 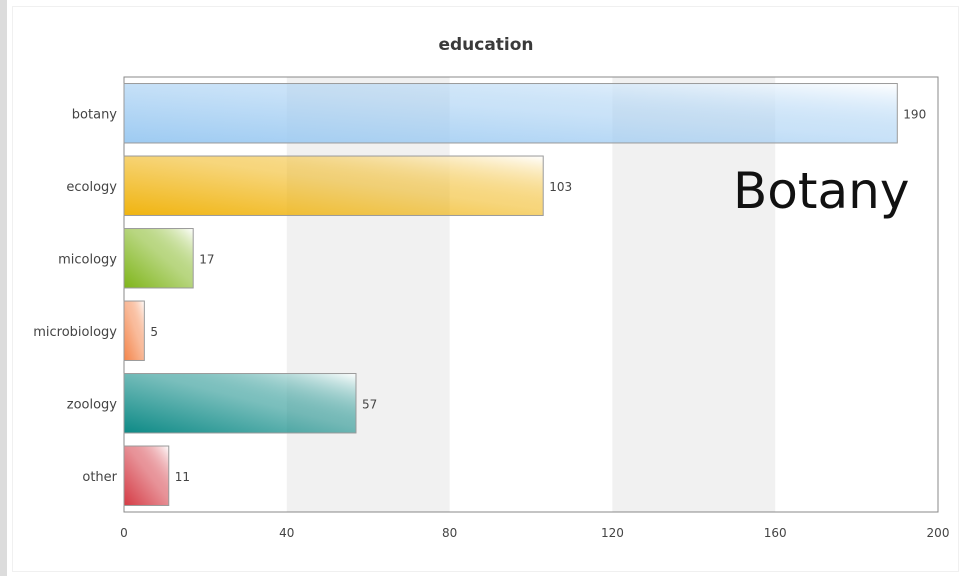 What do you see at coordinates (3, 288) in the screenshot?
I see `left-divider` at bounding box center [3, 288].